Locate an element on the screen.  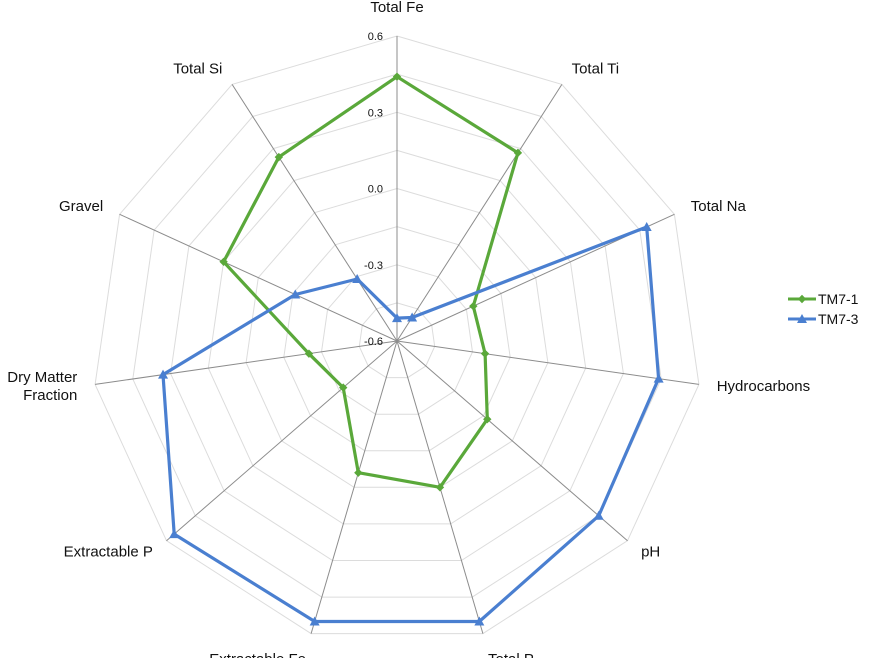
tick-label: -0.3 is located at coordinates (373, 266).